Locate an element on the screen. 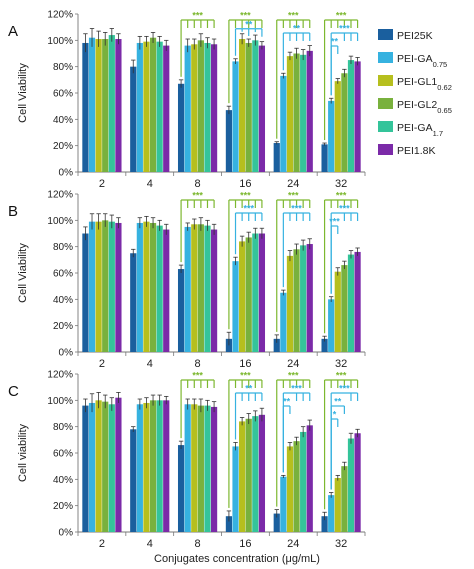 This screenshot has width=474, height=569. legend-item: PEI-GA0.75 is located at coordinates (412, 60).